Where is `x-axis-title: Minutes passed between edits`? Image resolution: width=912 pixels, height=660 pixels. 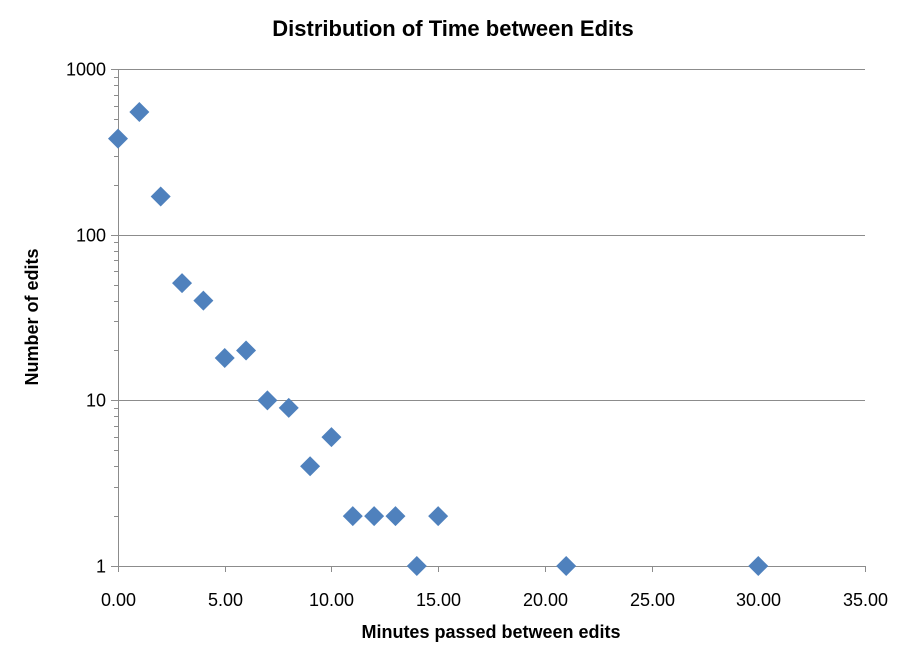 x-axis-title: Minutes passed between edits is located at coordinates (490, 632).